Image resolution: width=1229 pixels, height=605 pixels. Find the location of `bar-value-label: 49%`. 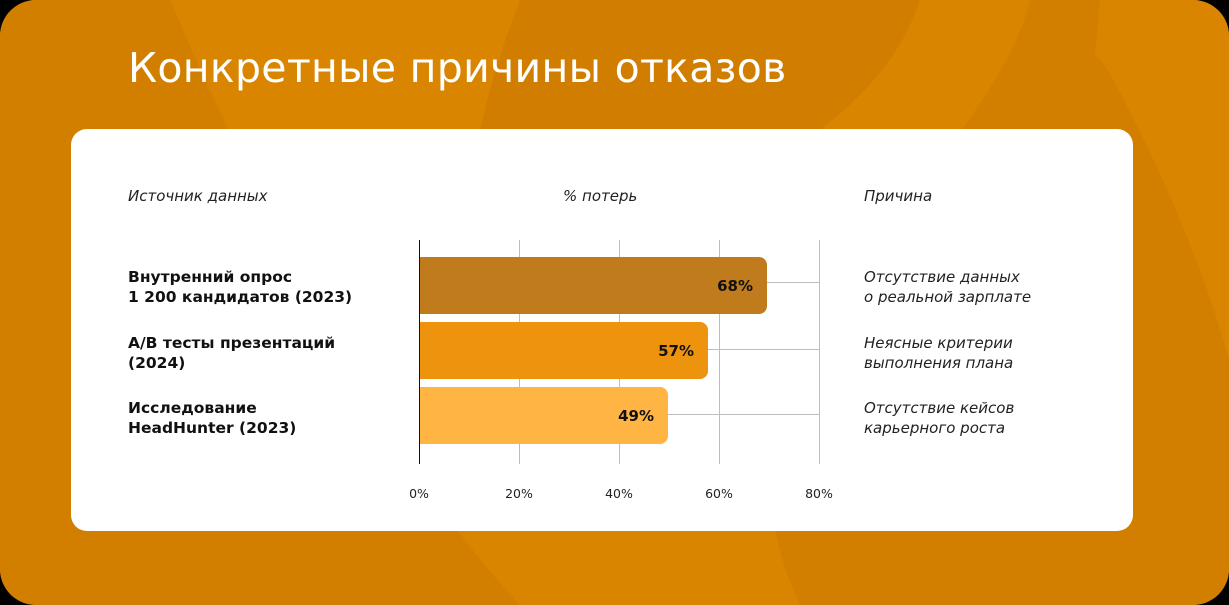

bar-value-label: 49% is located at coordinates (636, 415).